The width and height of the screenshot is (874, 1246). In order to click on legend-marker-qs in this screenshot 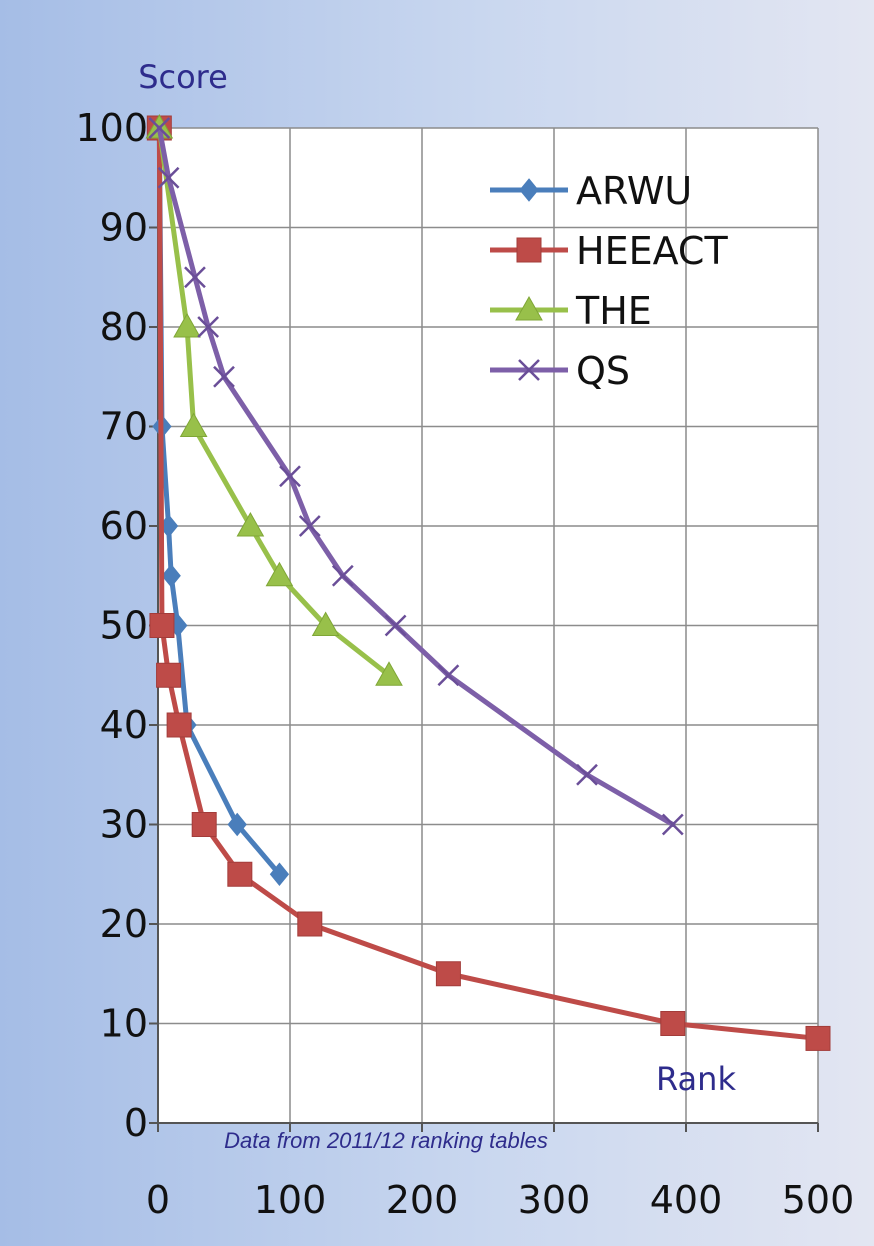, I will do `click(529, 370)`.